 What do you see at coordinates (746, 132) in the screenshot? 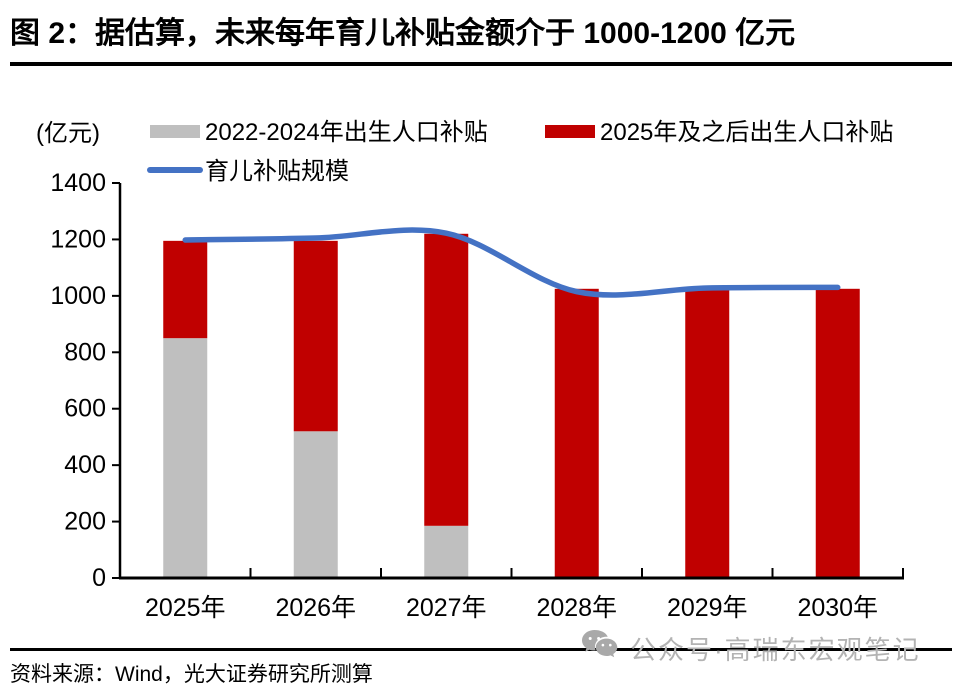
I see `legend-label: 2025年及之后出生人口补贴` at bounding box center [746, 132].